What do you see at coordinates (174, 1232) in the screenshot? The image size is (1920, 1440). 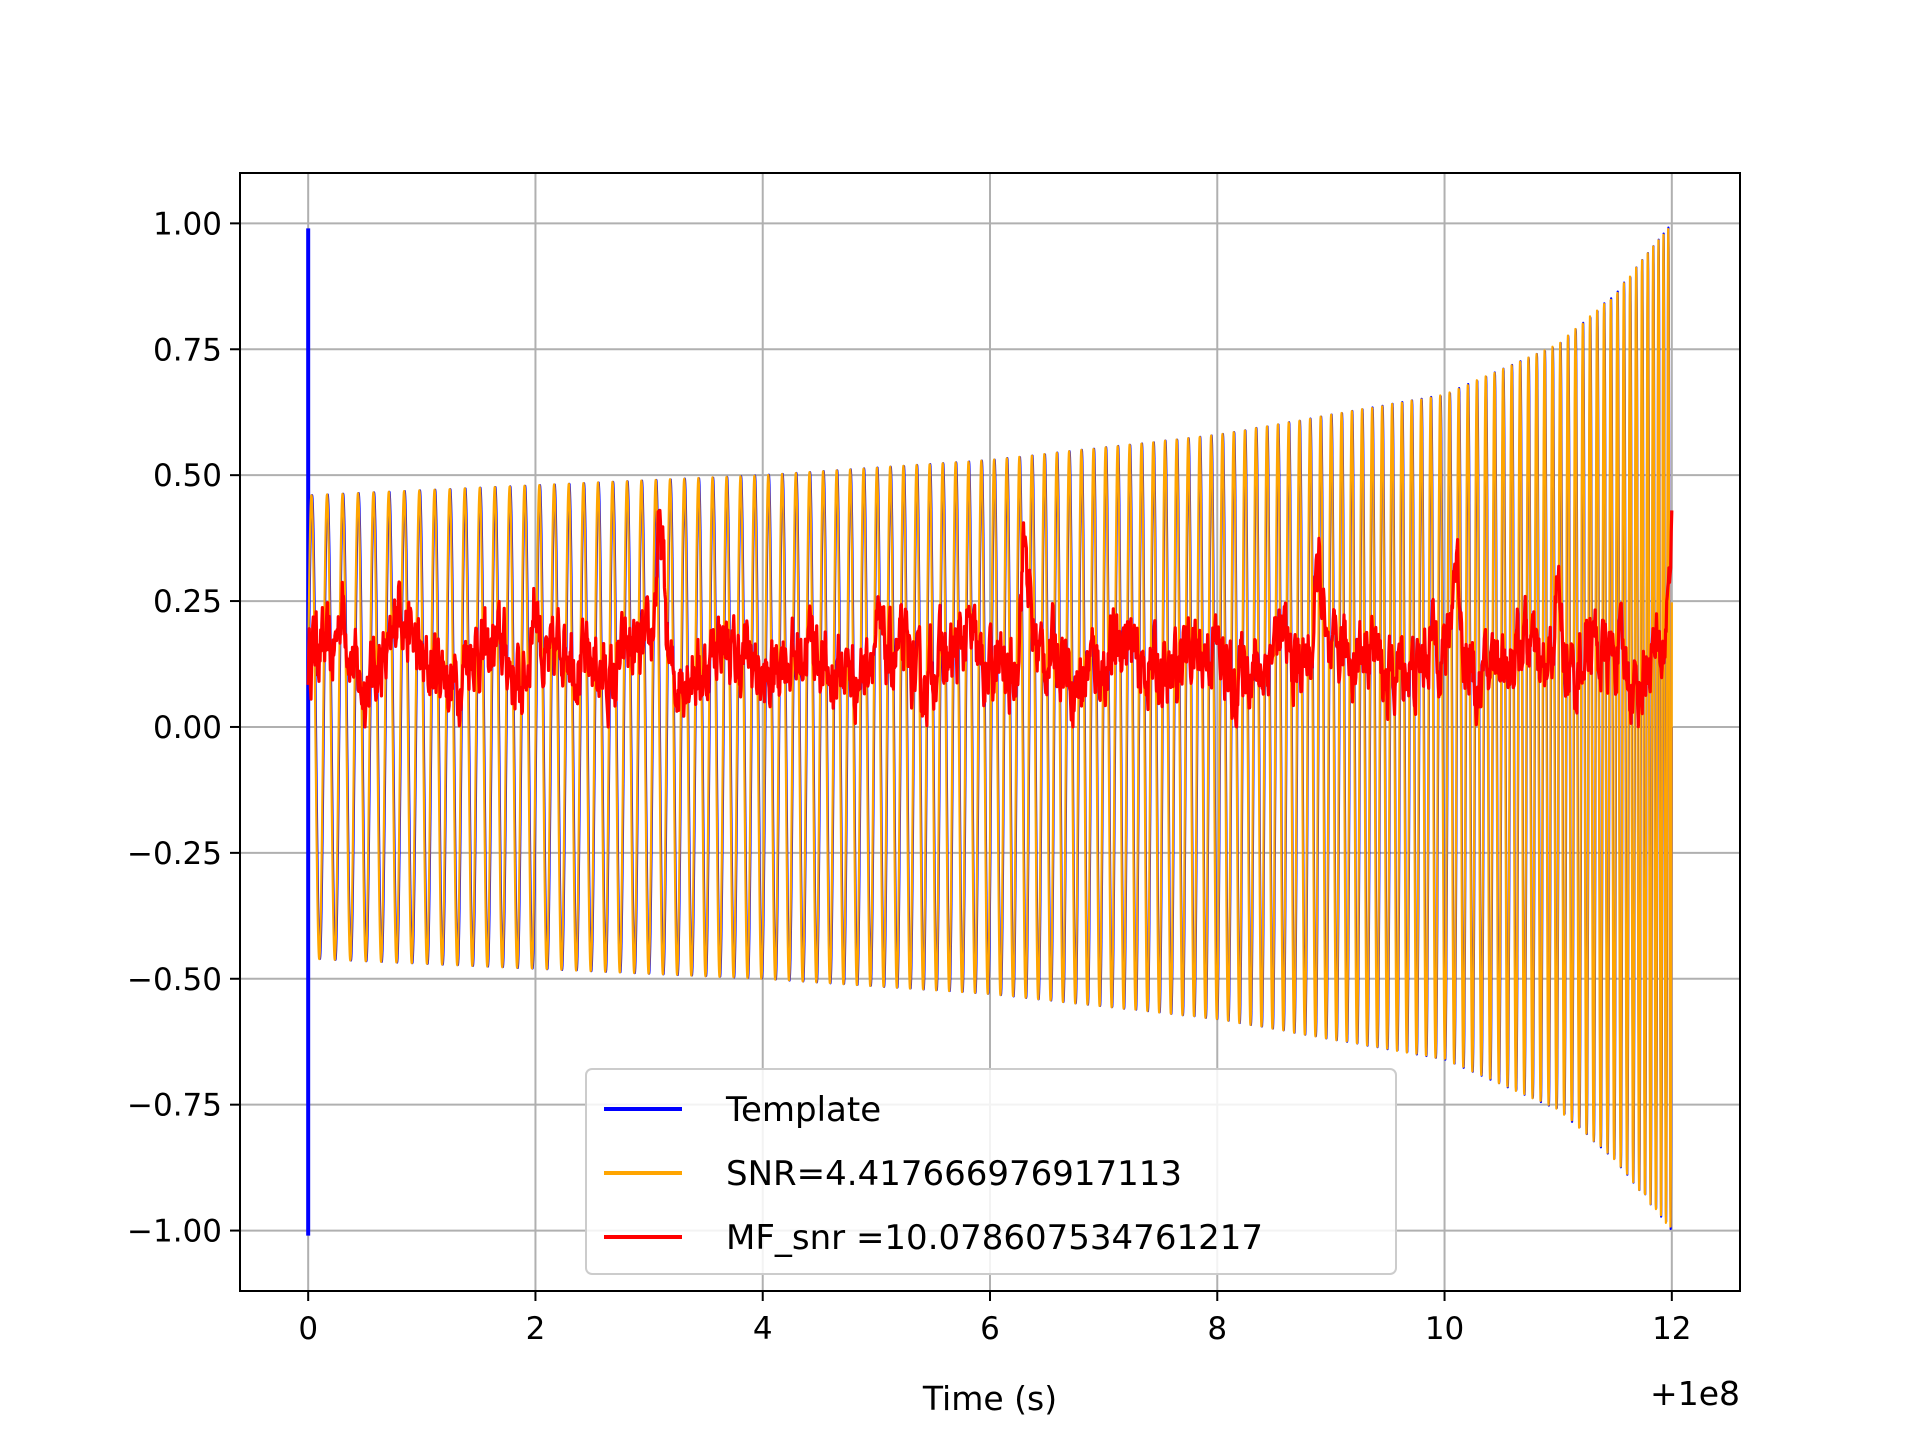 I see `y-tick-label: −1.00` at bounding box center [174, 1232].